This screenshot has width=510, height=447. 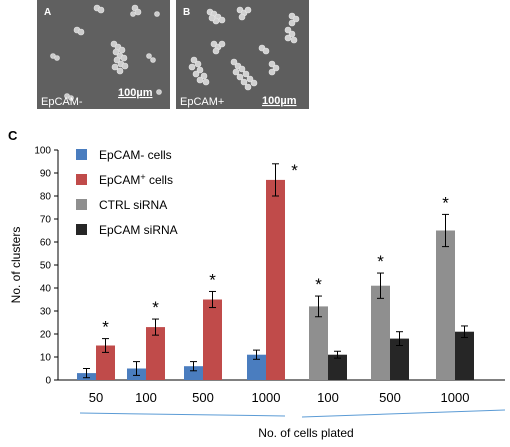 I want to click on y-tick-label: 70, so click(x=46, y=220).